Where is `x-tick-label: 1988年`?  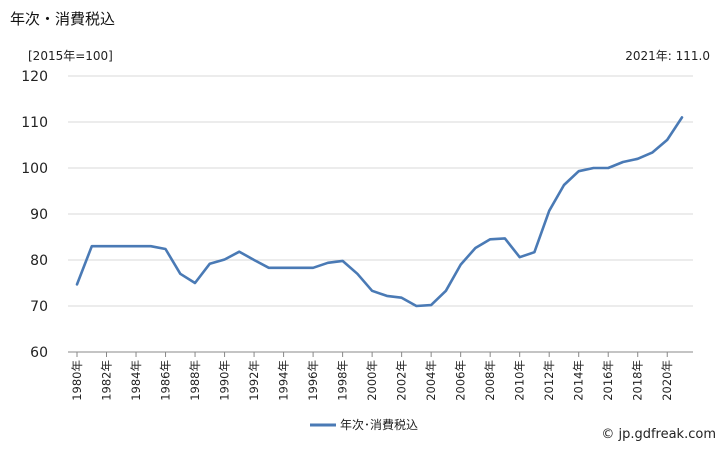
x-tick-label: 1988年 is located at coordinates (195, 380).